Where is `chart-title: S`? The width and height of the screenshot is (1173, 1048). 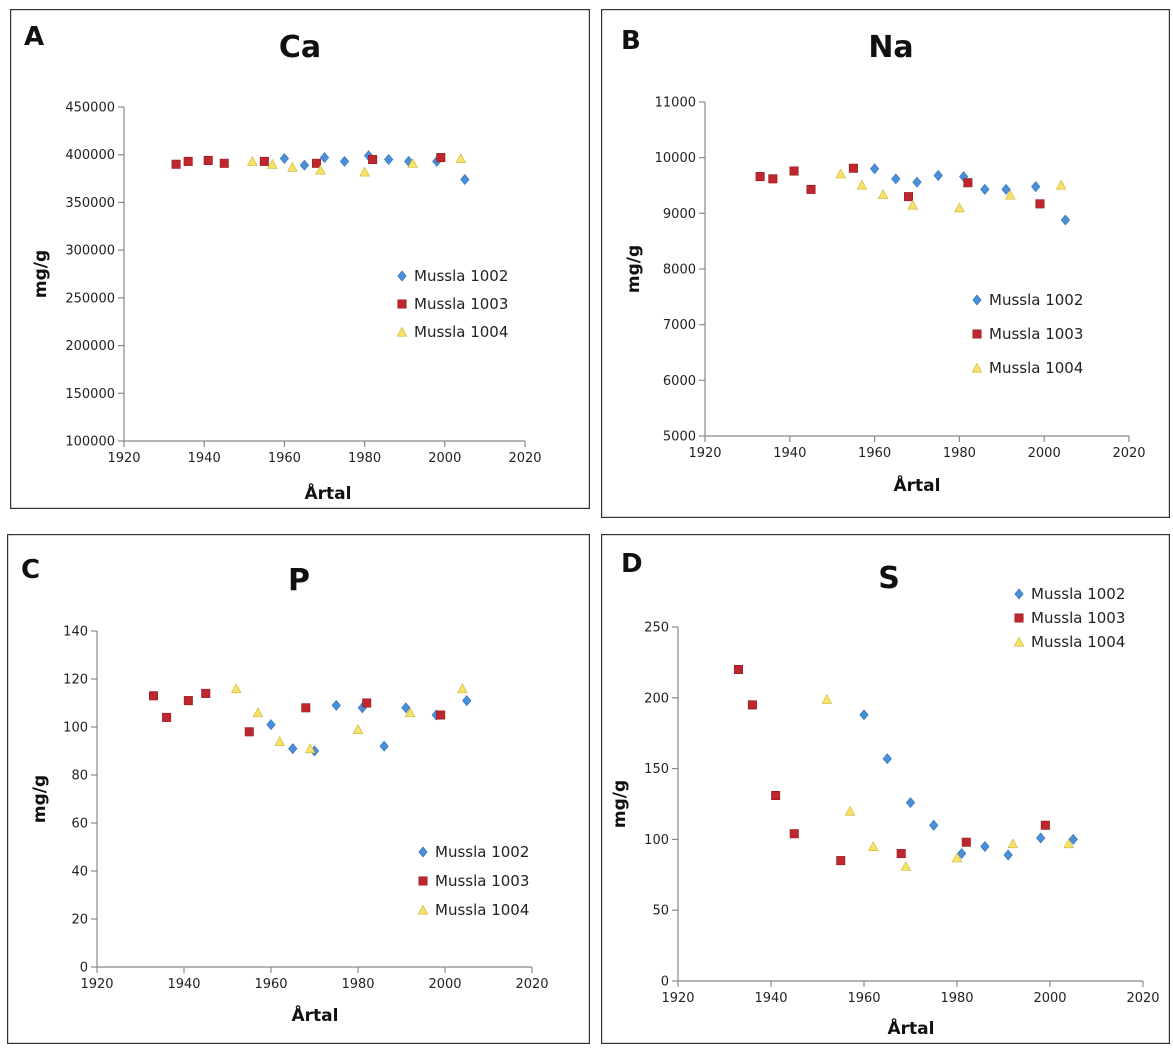 chart-title: S is located at coordinates (889, 578).